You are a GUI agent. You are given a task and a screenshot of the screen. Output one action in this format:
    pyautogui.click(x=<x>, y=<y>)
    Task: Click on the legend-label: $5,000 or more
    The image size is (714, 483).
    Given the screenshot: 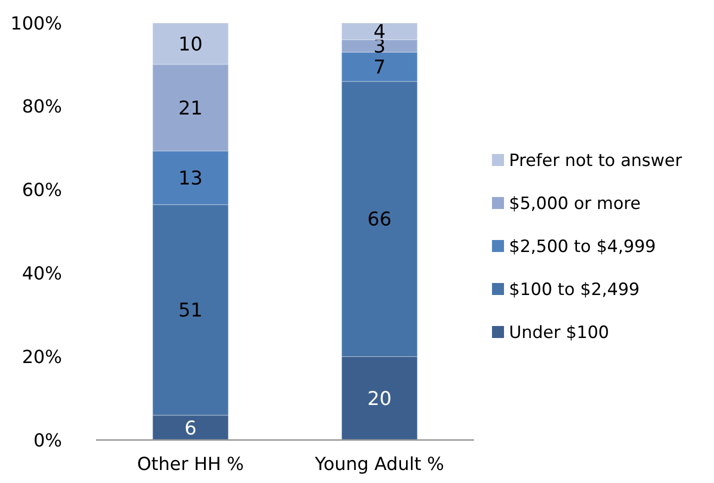 What is the action you would take?
    pyautogui.click(x=575, y=204)
    